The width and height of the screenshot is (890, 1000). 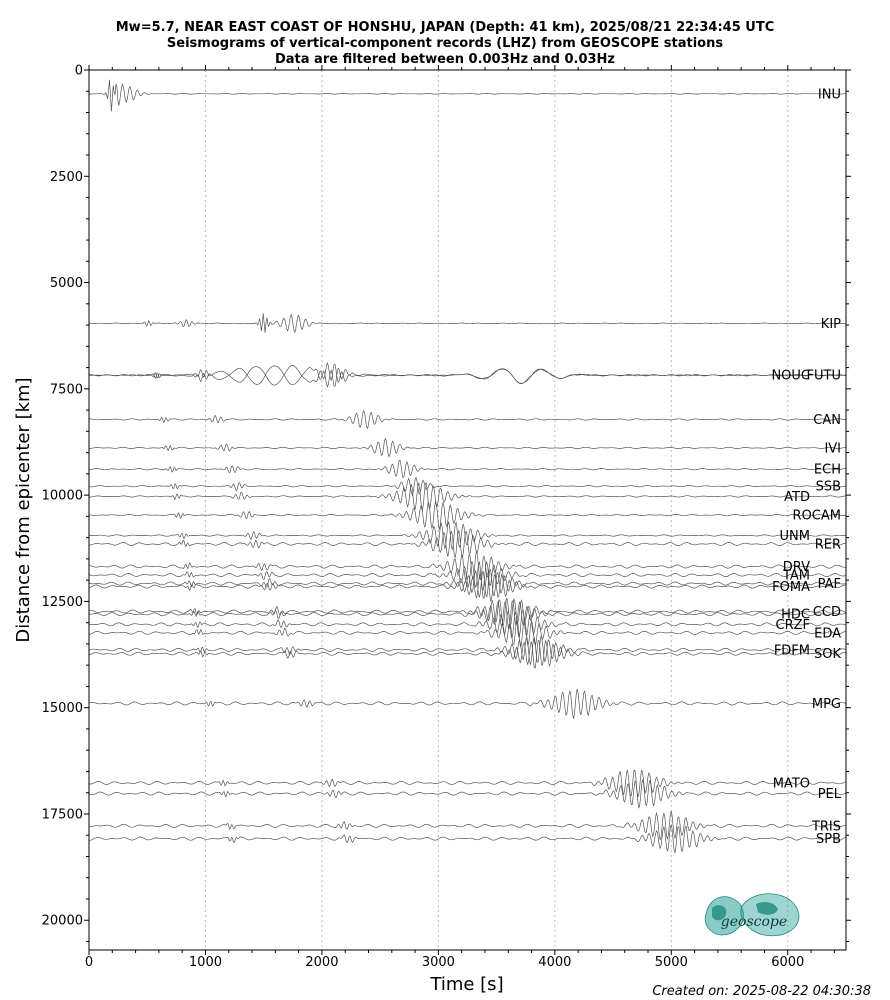 What do you see at coordinates (829, 584) in the screenshot?
I see `station-label-paf: PAF` at bounding box center [829, 584].